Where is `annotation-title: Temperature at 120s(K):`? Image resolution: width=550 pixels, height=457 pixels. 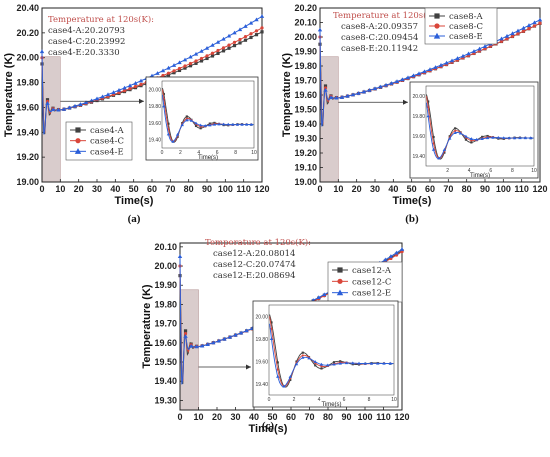
annotation-title: Temperature at 120s(K): is located at coordinates (258, 242).